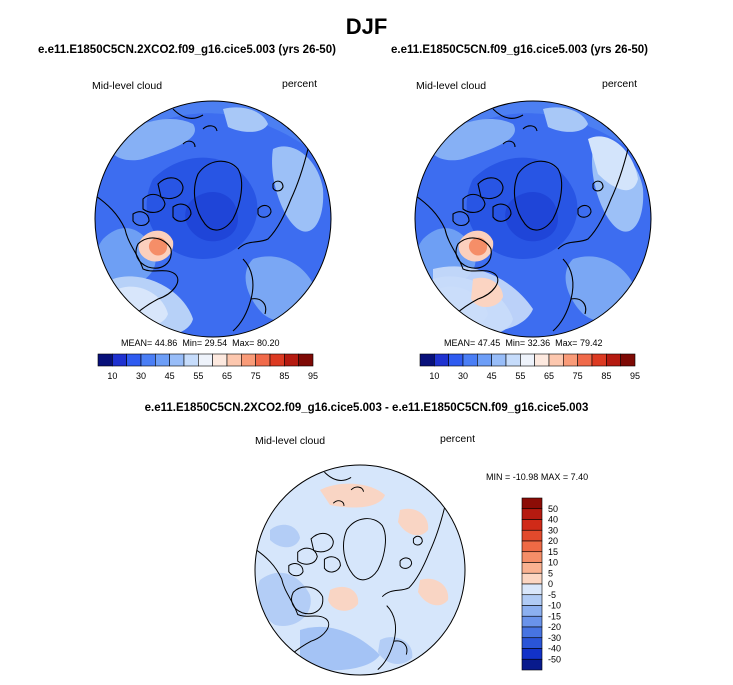 Image resolution: width=733 pixels, height=685 pixels. Describe the element at coordinates (313, 376) in the screenshot. I see `panel-1-colorbar-tick-label: 95` at that location.